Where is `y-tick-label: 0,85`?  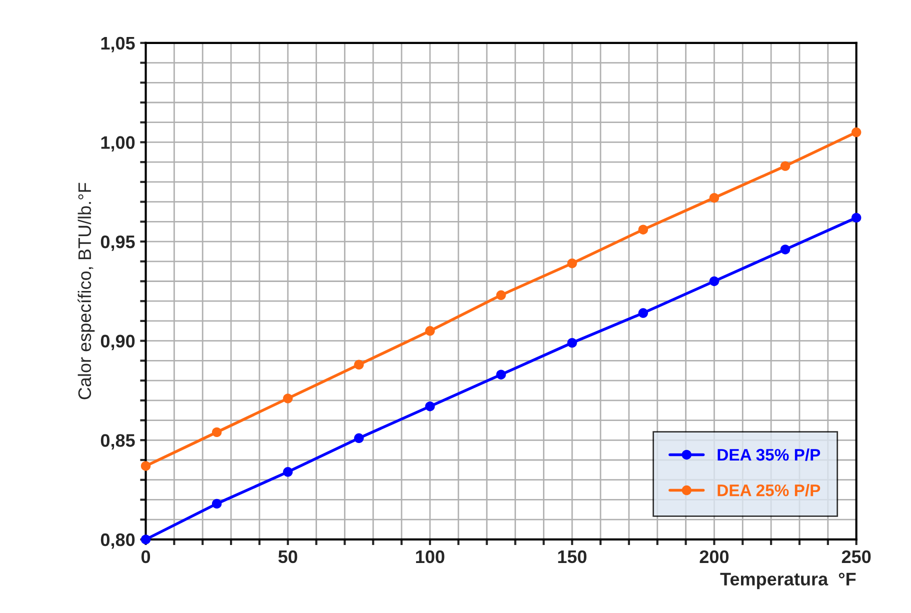 y-tick-label: 0,85 is located at coordinates (117, 442).